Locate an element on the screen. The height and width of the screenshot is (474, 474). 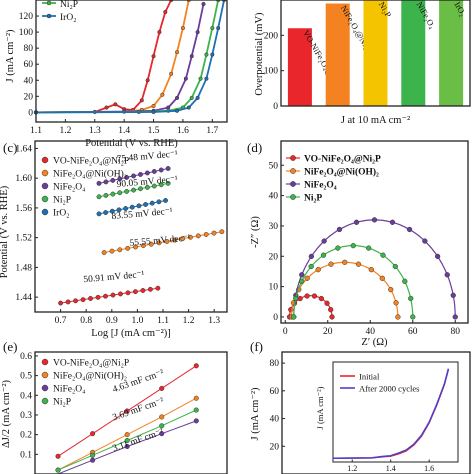
y-axis-label: Overpotential (mV) is located at coordinates (259, 54).